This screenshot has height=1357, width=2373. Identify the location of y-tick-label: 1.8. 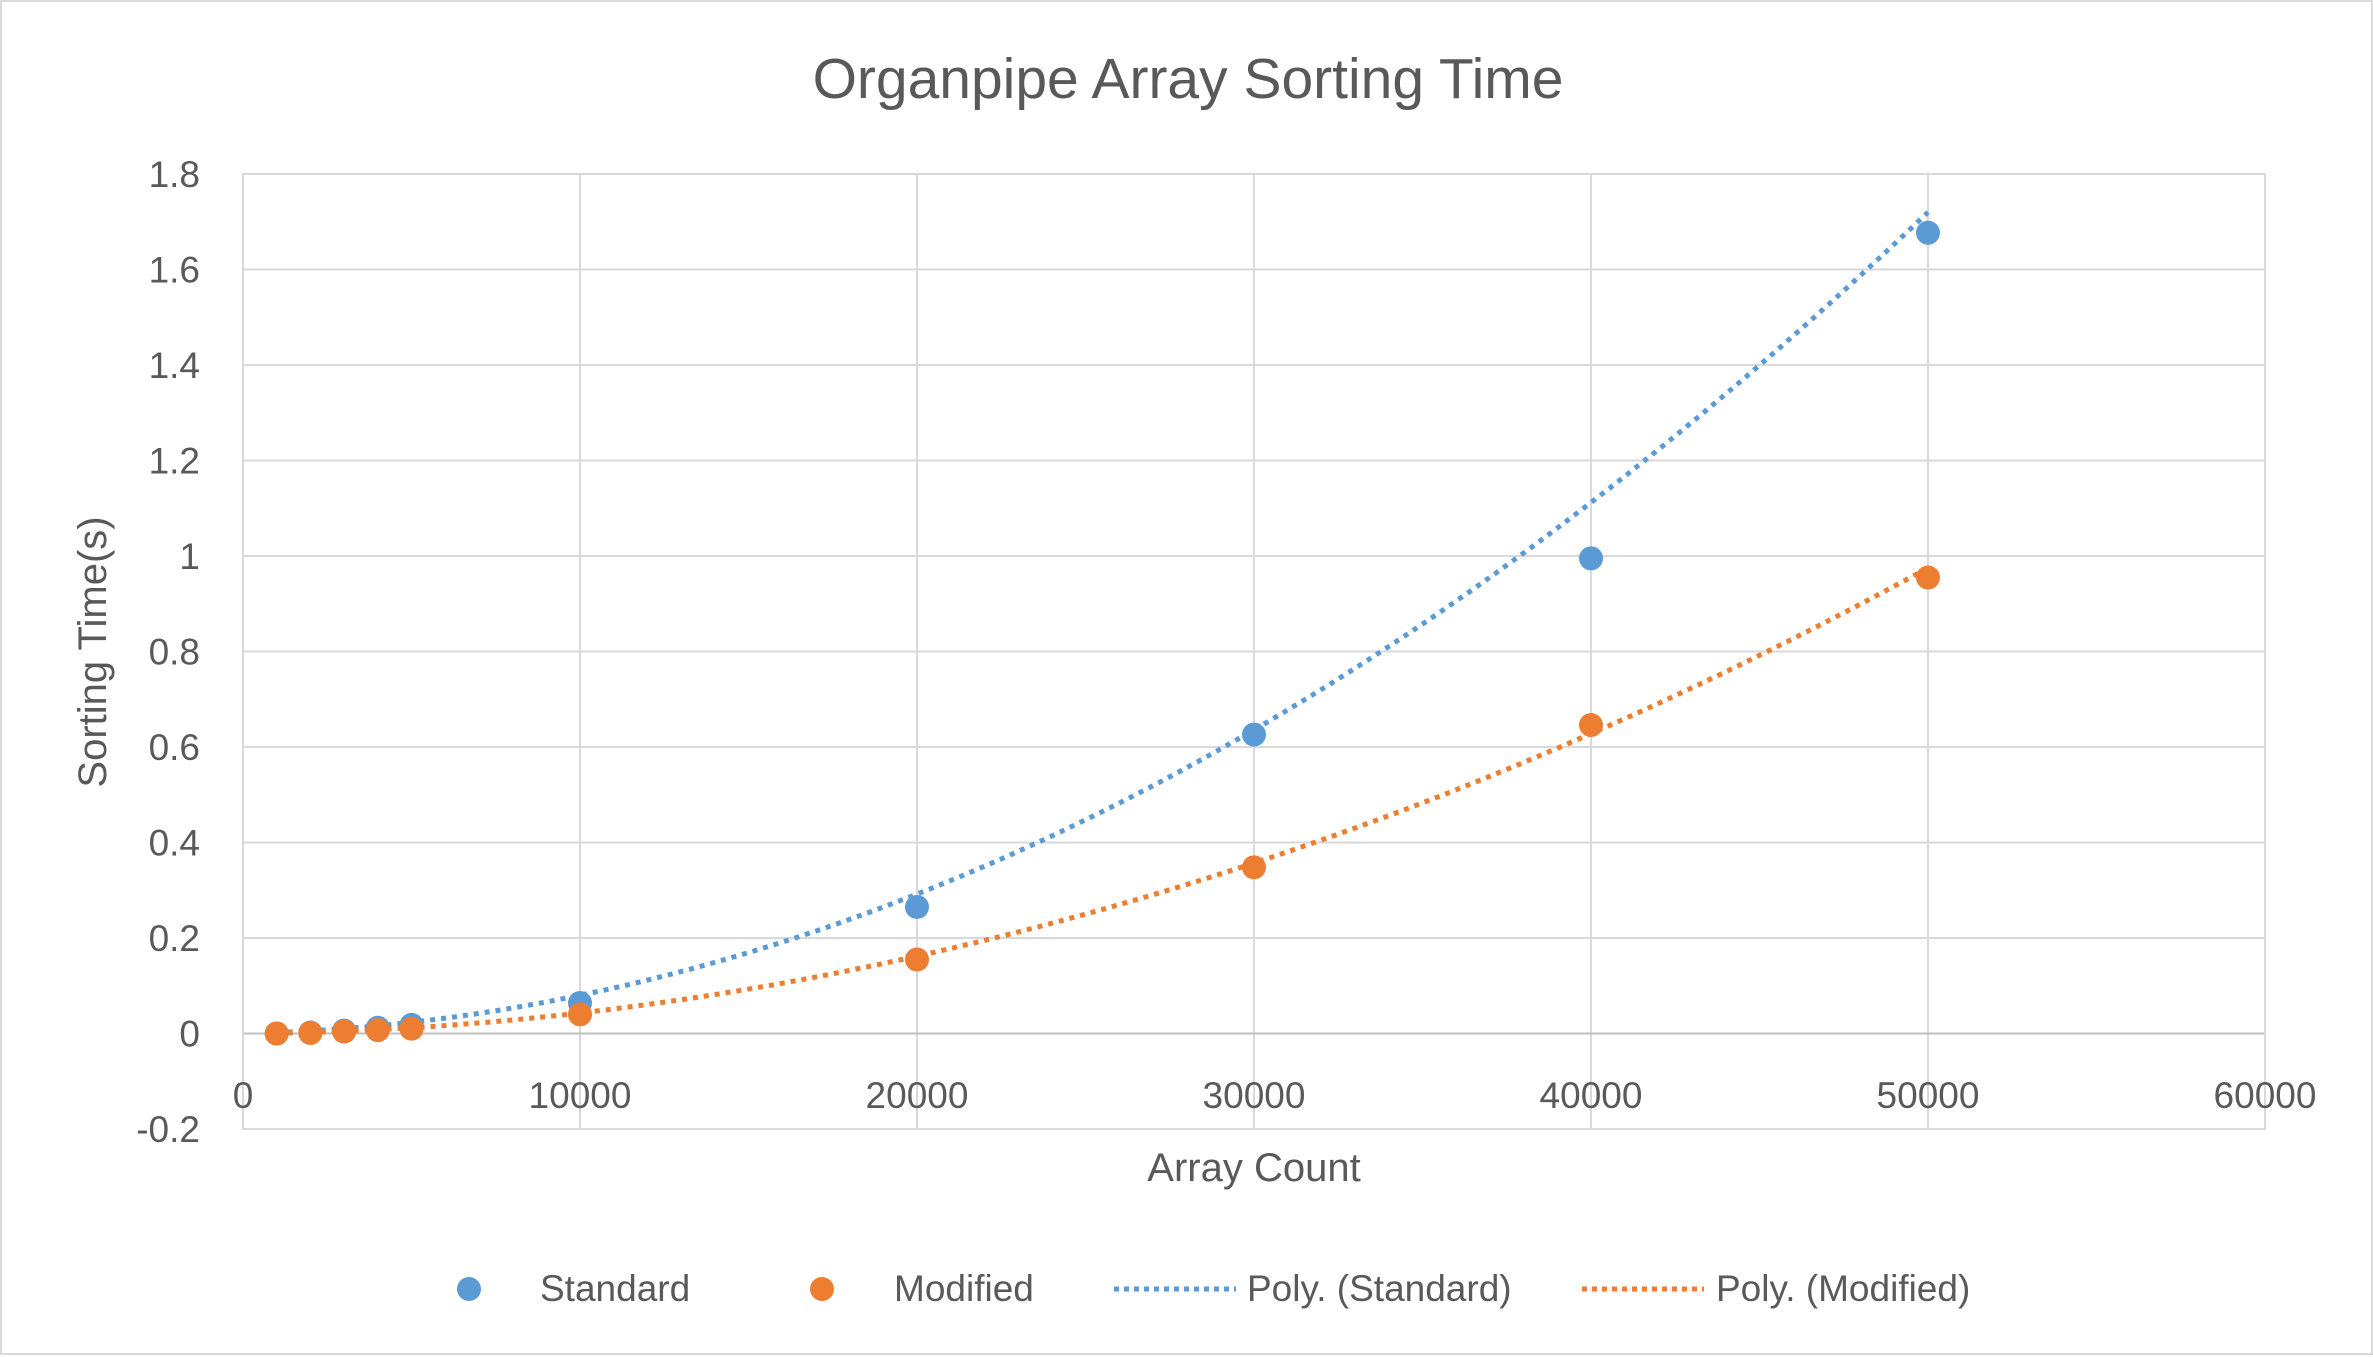
(174, 174).